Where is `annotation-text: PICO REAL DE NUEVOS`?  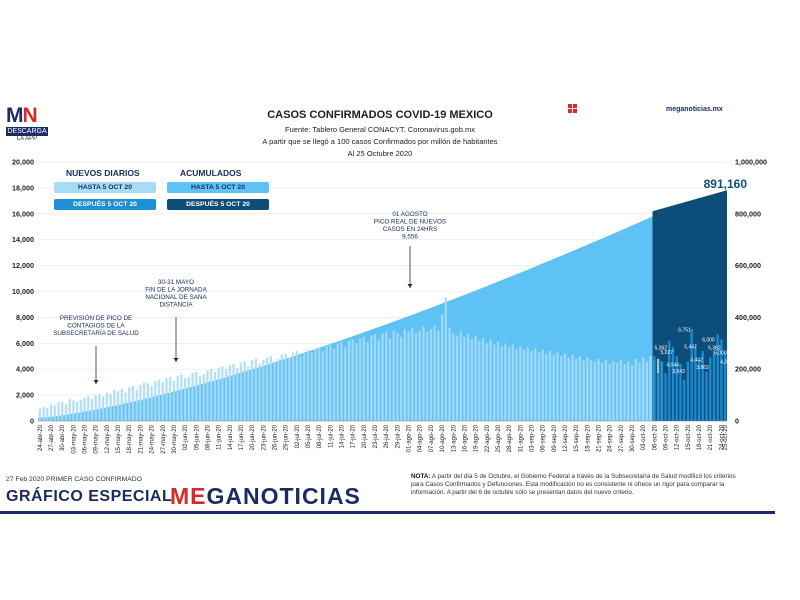 annotation-text: PICO REAL DE NUEVOS is located at coordinates (410, 222).